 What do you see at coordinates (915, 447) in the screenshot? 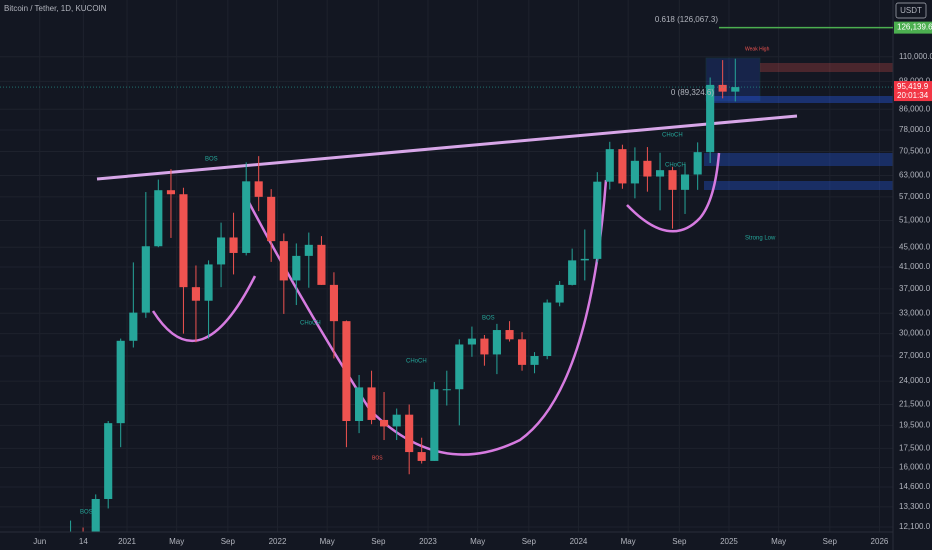
I see `y-tick-label: 17,500.0` at bounding box center [915, 447].